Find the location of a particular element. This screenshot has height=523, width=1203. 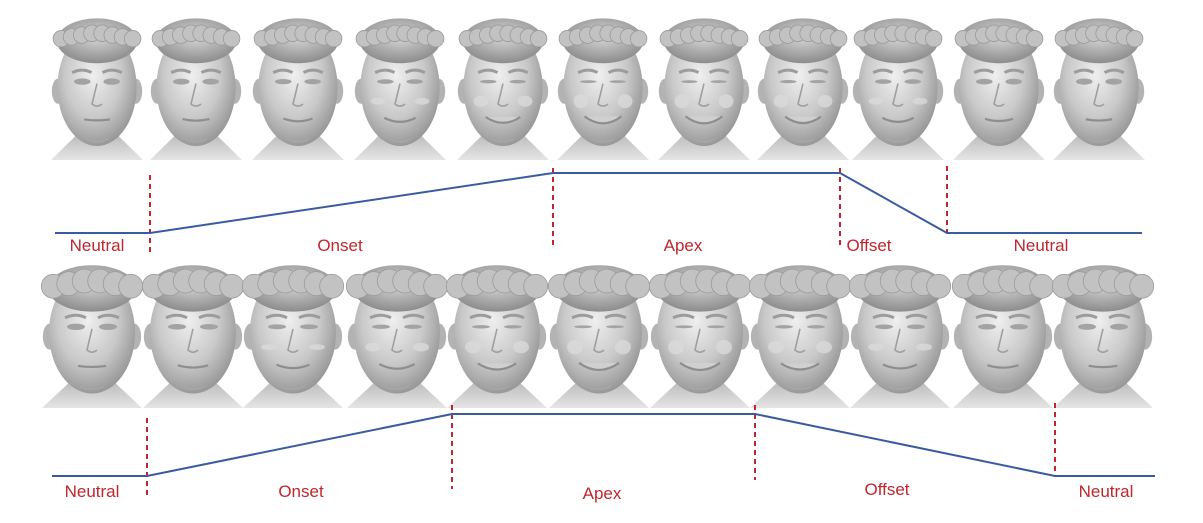

intensity-curve is located at coordinates (603, 445).